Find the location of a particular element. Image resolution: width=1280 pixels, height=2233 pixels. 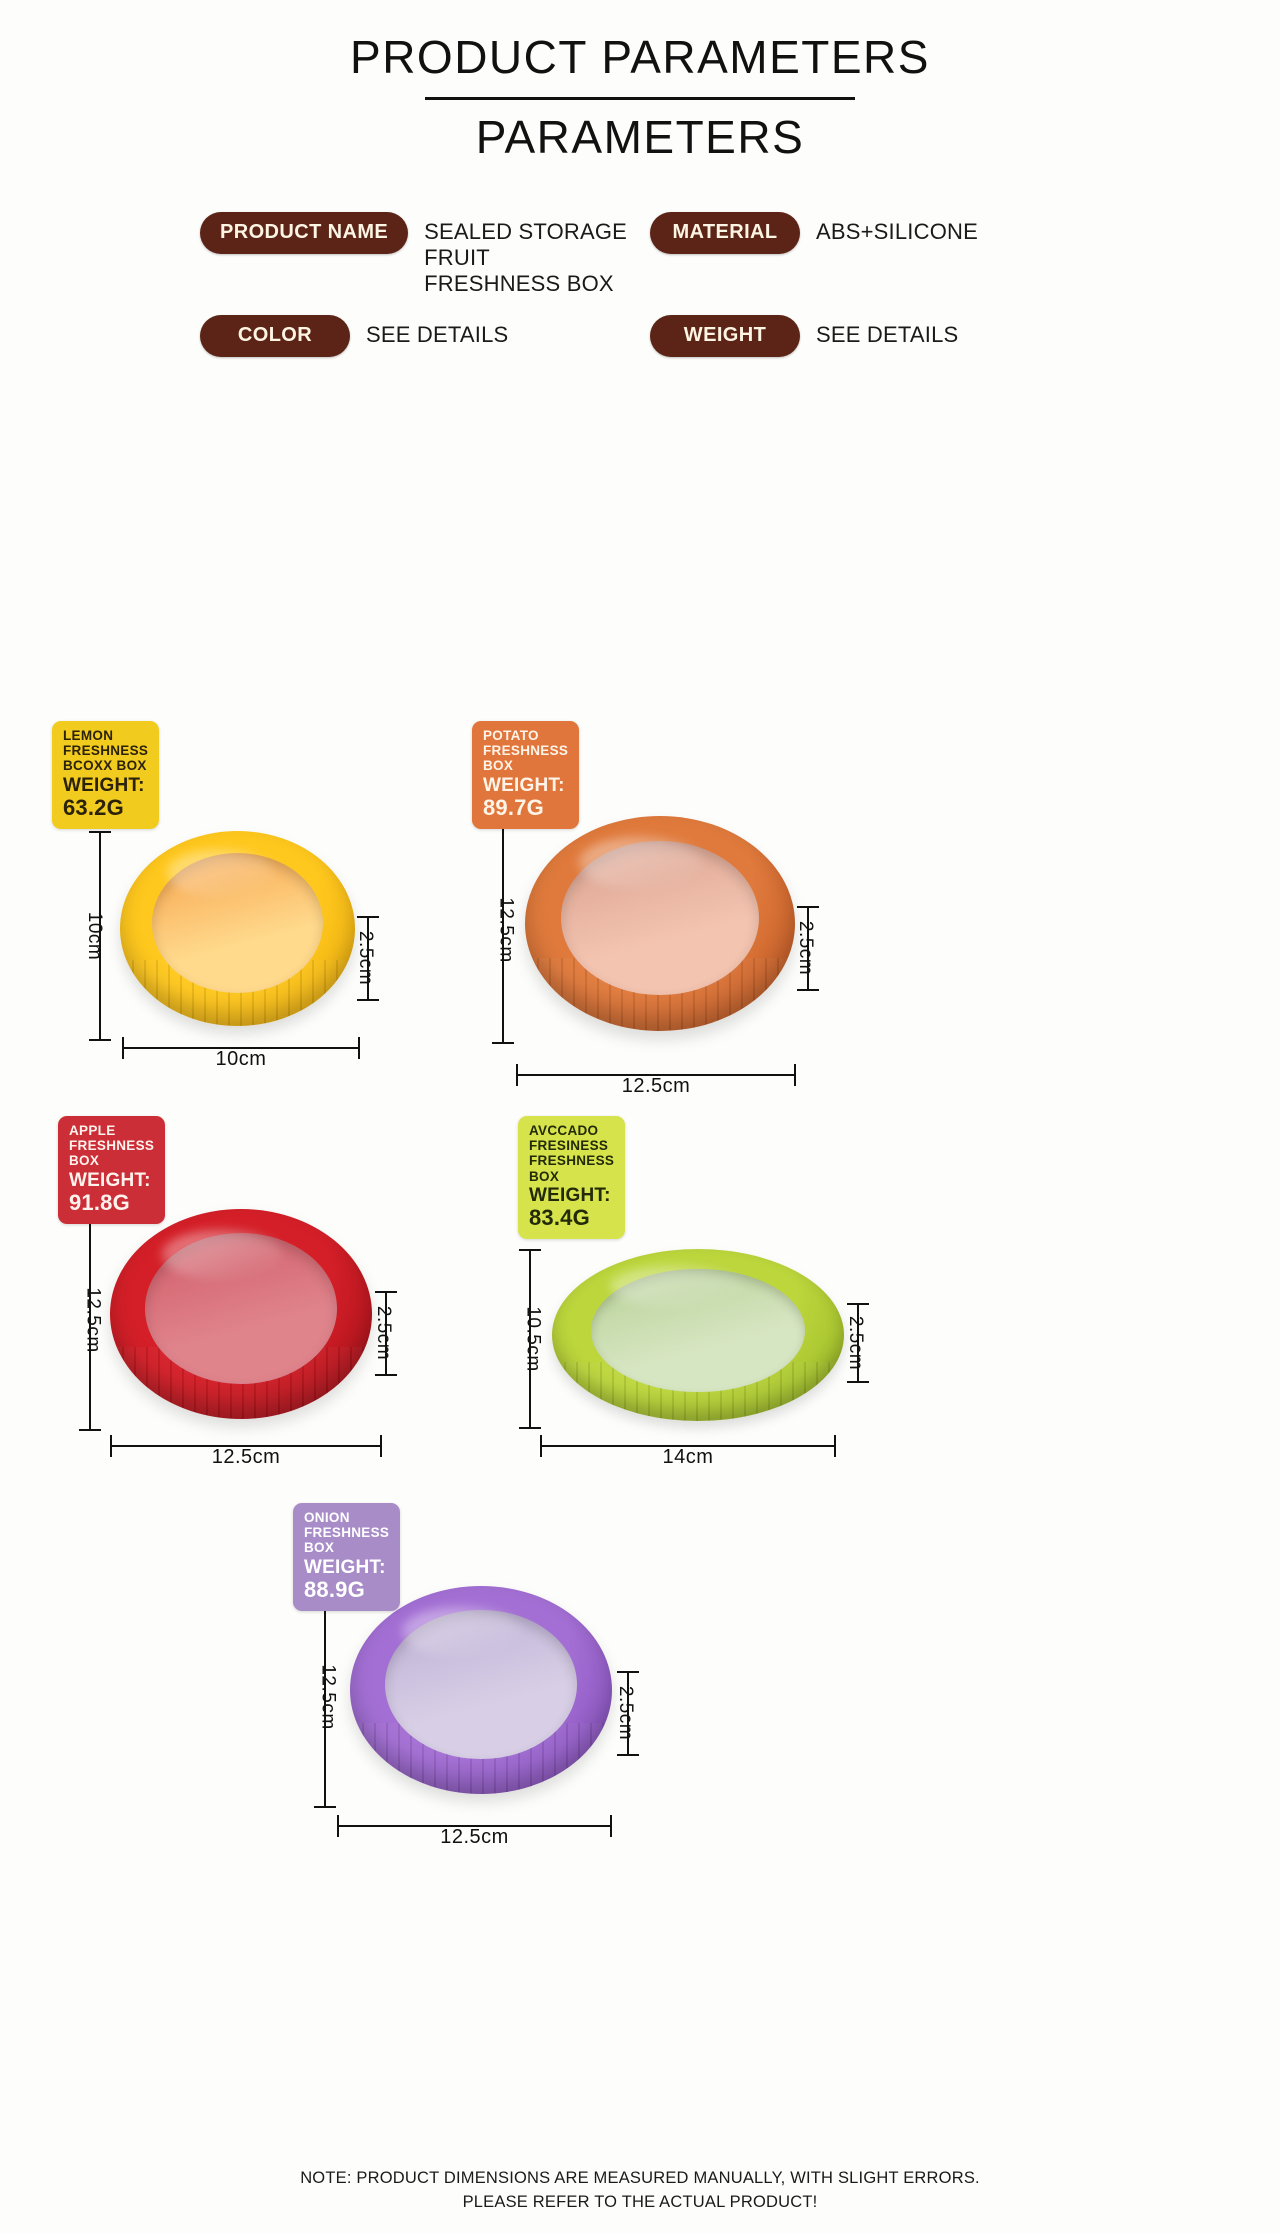

badge-weight-value: 88.9G is located at coordinates (334, 1590).